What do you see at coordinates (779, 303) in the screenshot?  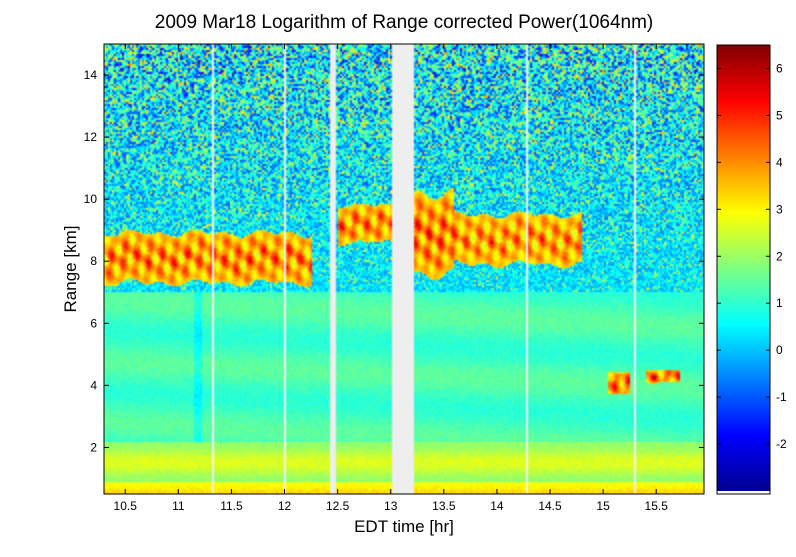 I see `colorbar-tick-label: 1` at bounding box center [779, 303].